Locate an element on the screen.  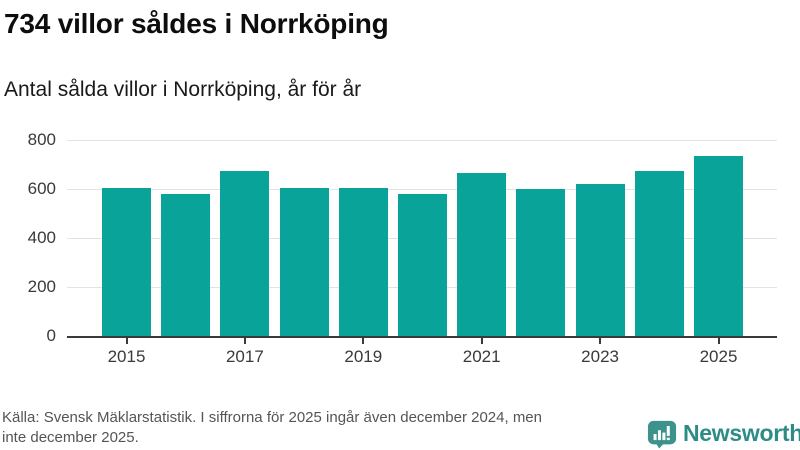
bar-chart-speech-bubble-icon is located at coordinates (662, 434).